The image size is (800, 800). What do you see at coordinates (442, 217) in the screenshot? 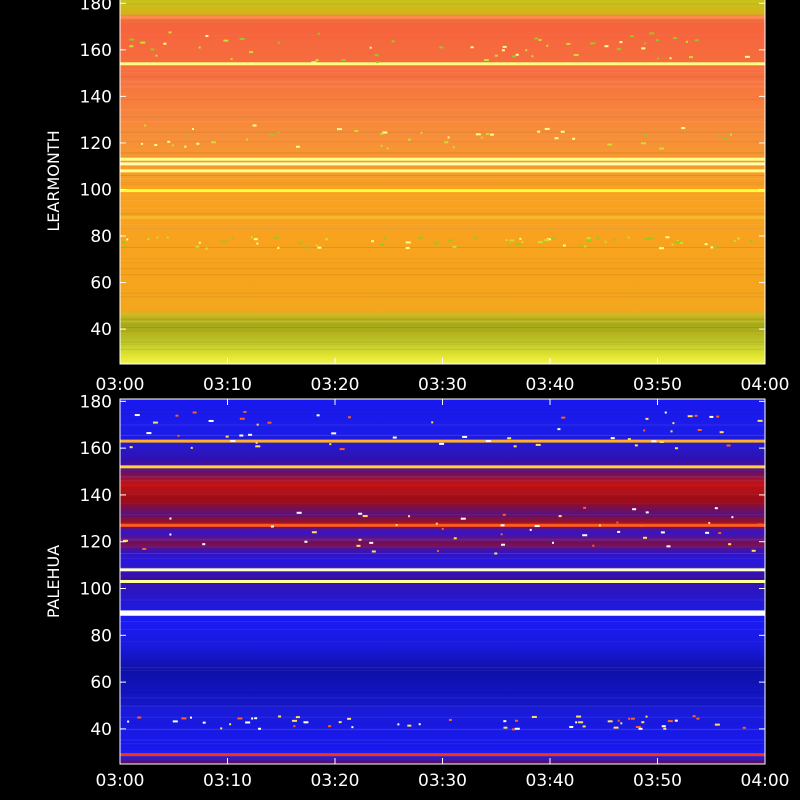
I see `learmonth-emission-line` at bounding box center [442, 217].